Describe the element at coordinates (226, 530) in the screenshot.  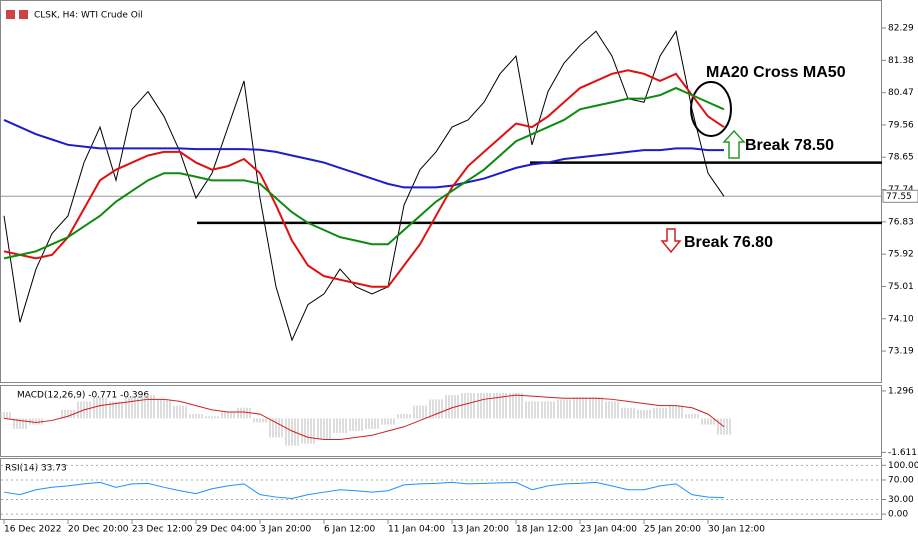
I see `x-tick-label: 29 Dec 04:00` at that location.